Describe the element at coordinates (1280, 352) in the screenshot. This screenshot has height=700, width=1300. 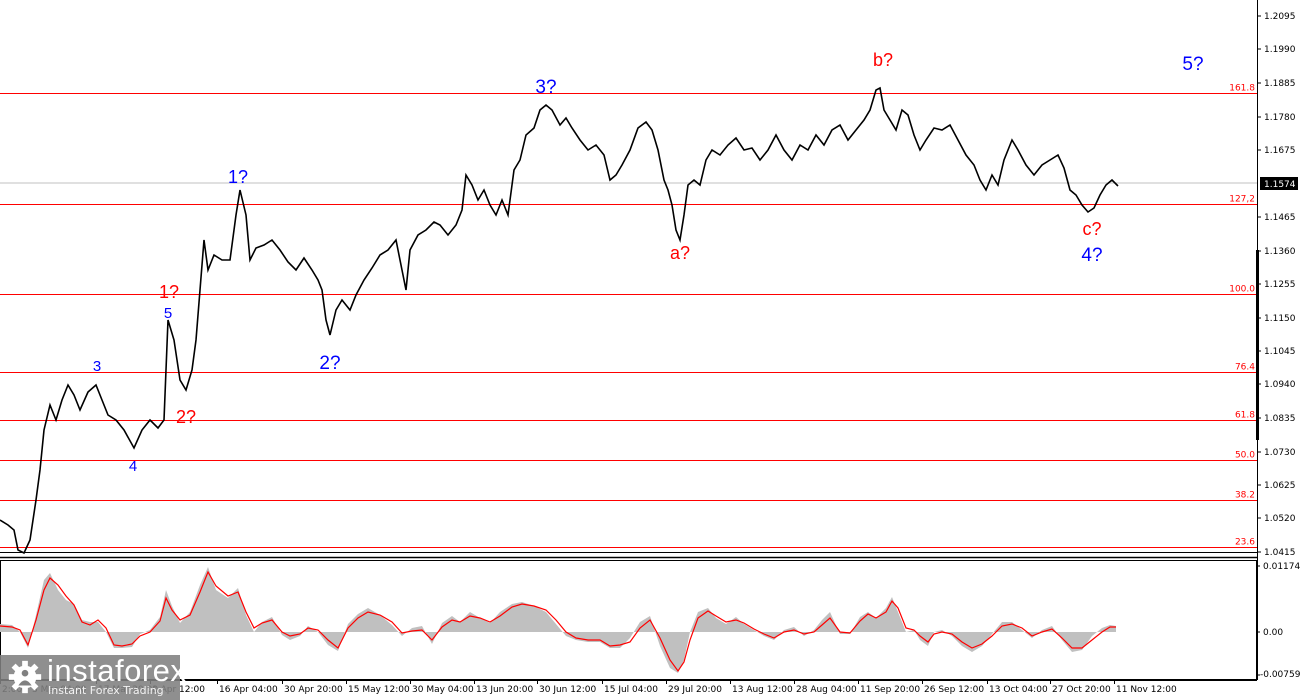
I see `price-tick-label: 1.1045` at that location.